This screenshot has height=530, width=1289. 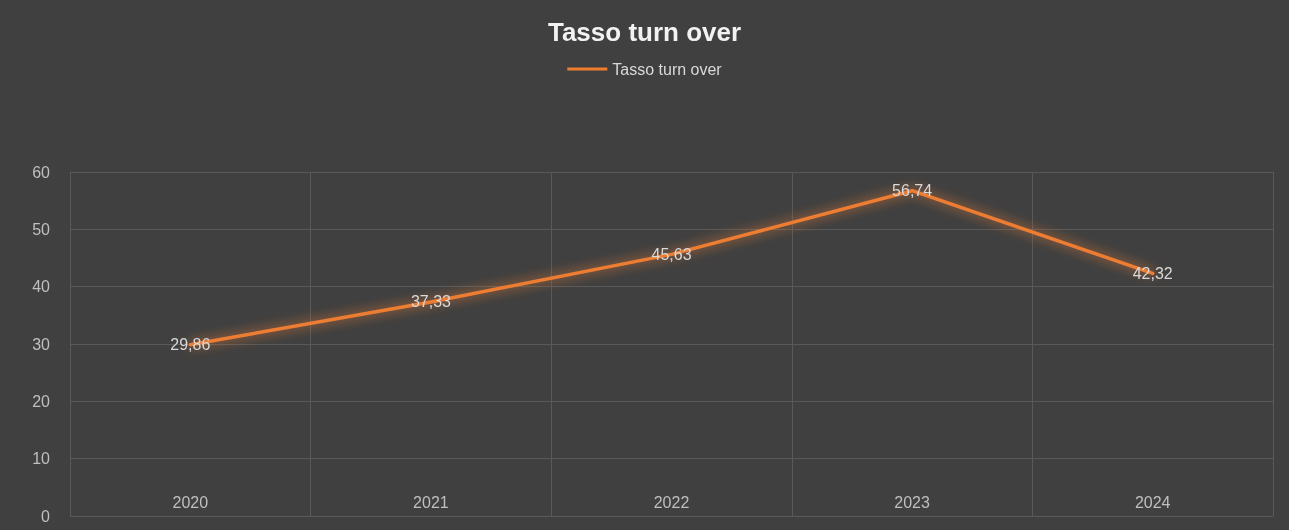 I want to click on x-tick-label: 2020, so click(x=190, y=502).